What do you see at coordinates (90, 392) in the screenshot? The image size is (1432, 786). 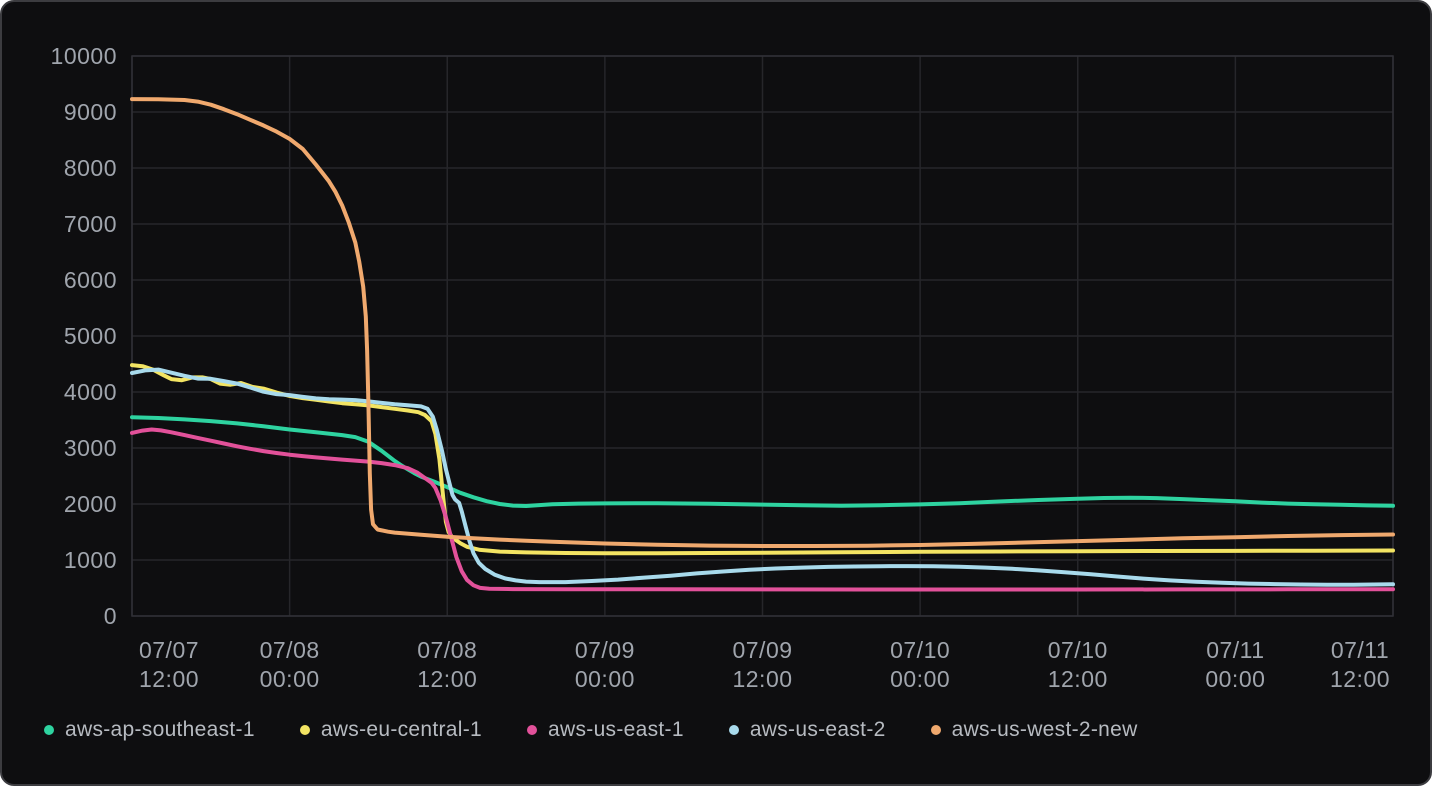 I see `y-axis-tick-label: 4000` at bounding box center [90, 392].